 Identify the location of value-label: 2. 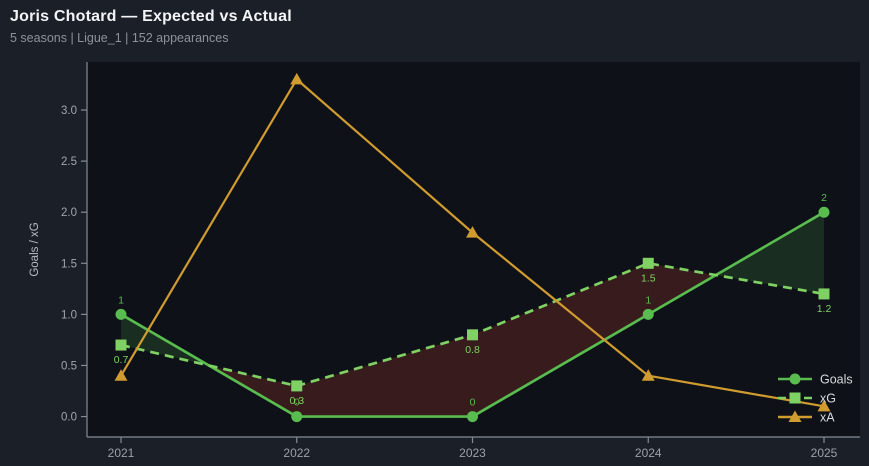
(824, 198).